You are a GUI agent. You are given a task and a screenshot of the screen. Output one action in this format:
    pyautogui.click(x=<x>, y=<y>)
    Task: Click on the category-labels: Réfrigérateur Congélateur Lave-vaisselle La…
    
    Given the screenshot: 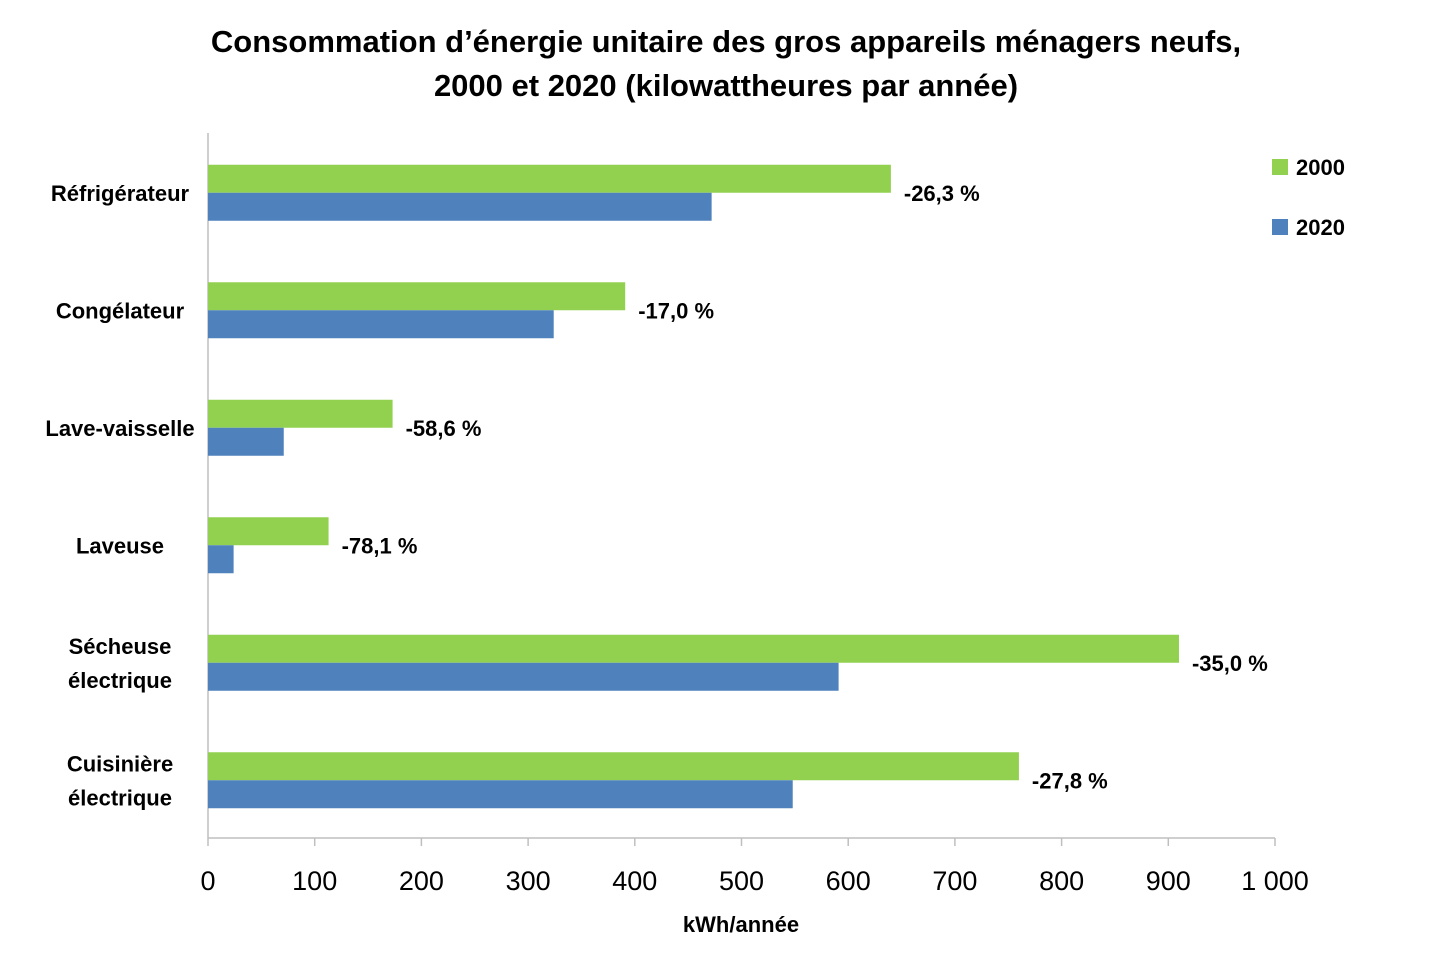 What is the action you would take?
    pyautogui.click(x=119, y=496)
    